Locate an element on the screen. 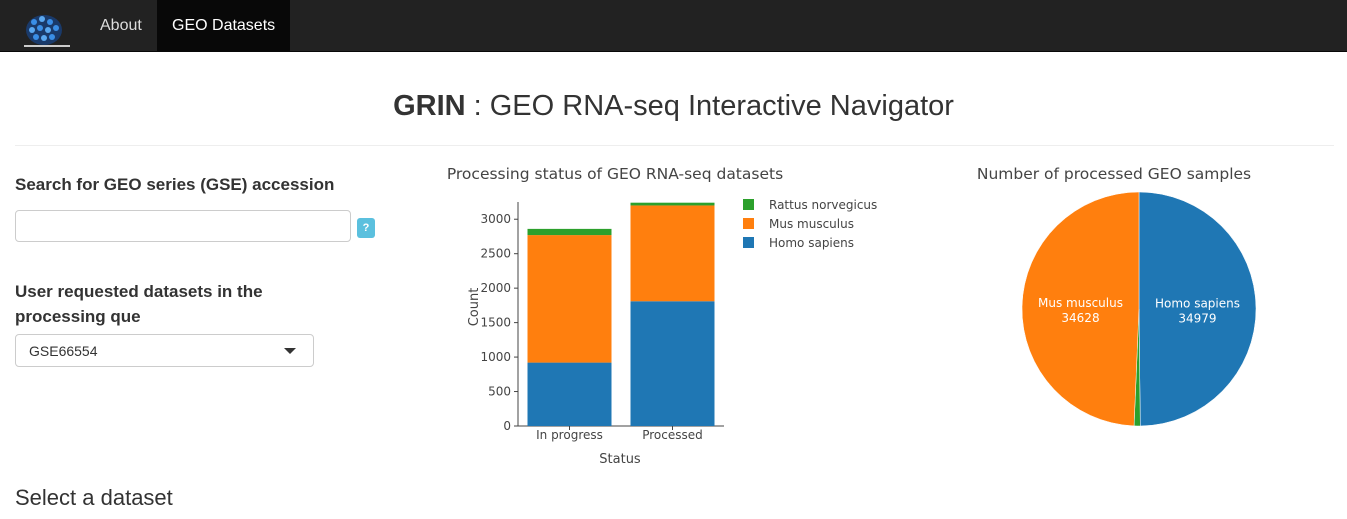 The width and height of the screenshot is (1347, 519). requested-label-line2: processing que is located at coordinates (78, 316).